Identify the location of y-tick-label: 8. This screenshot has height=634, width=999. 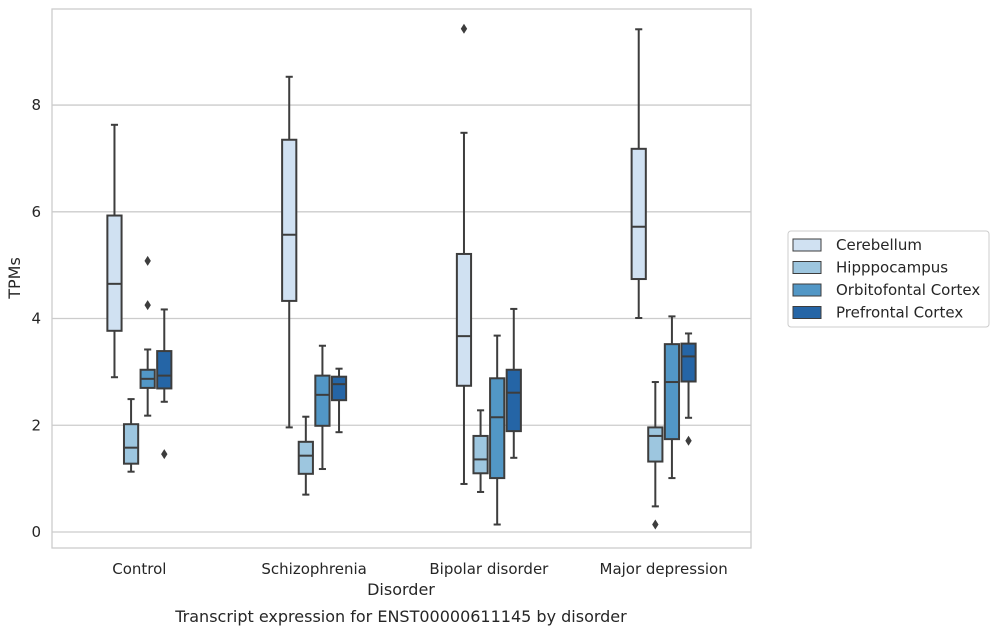
(36, 105).